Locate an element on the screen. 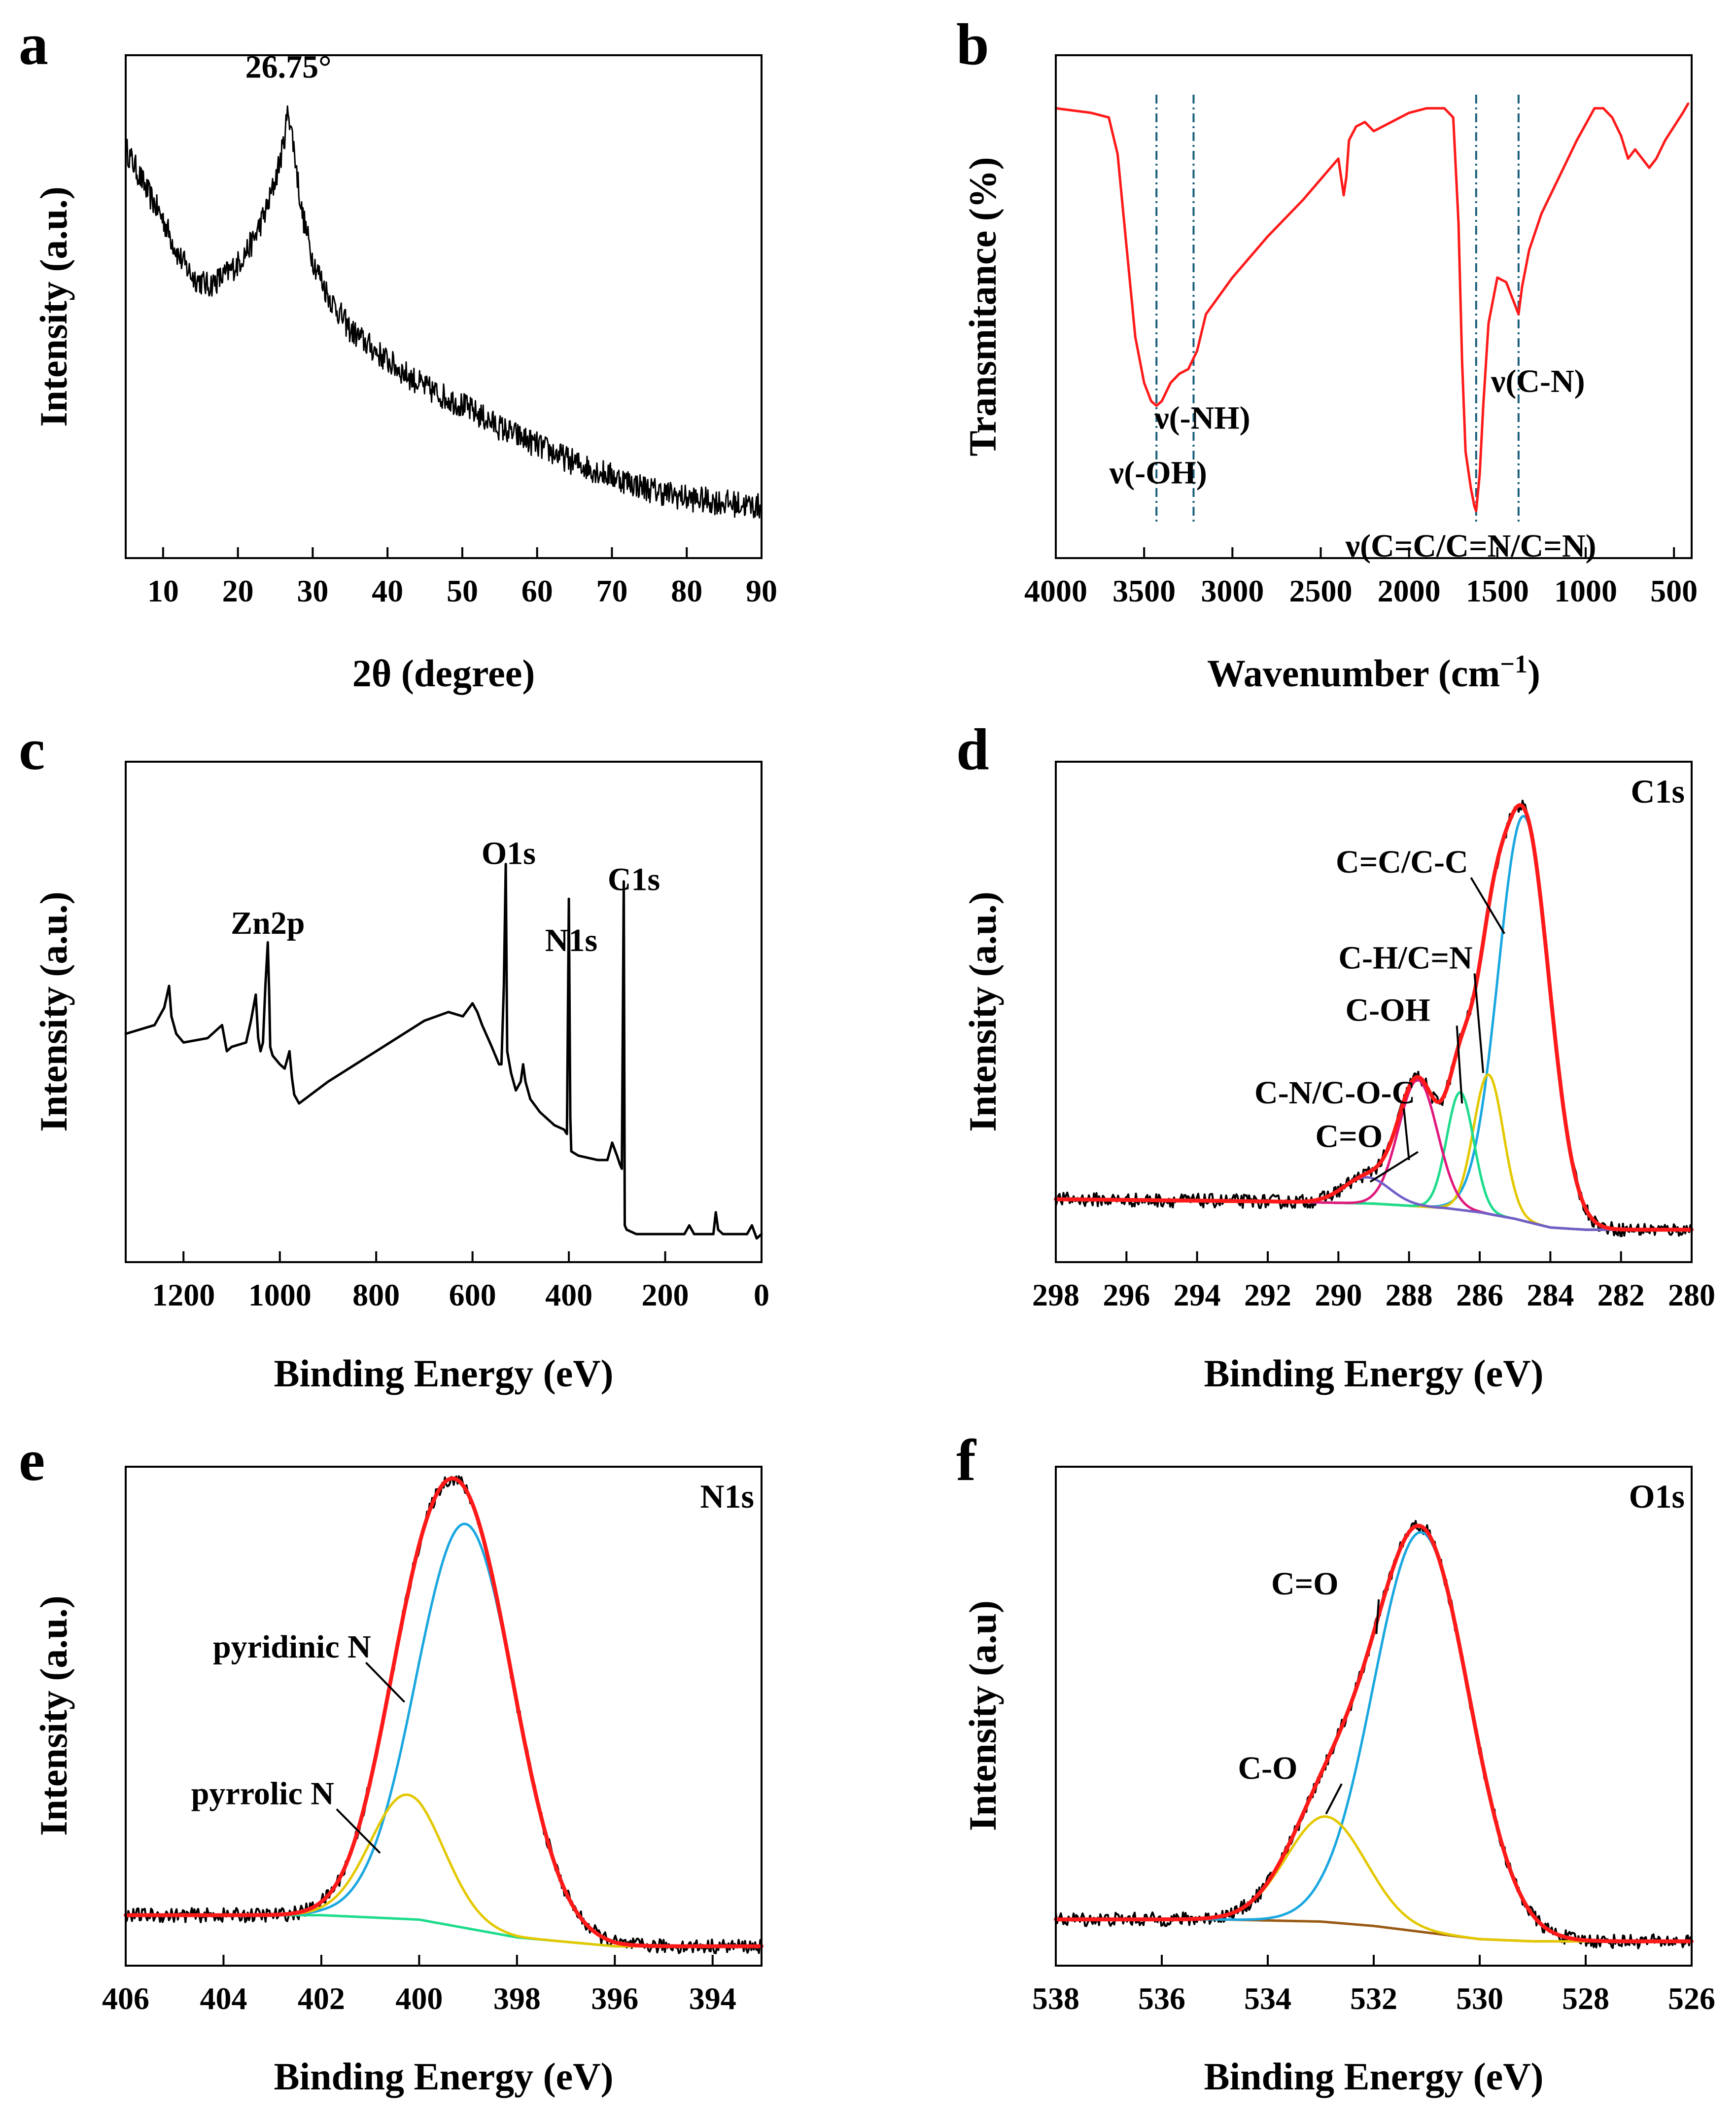 This screenshot has height=2119, width=1736. plot-frame-c is located at coordinates (444, 1012).